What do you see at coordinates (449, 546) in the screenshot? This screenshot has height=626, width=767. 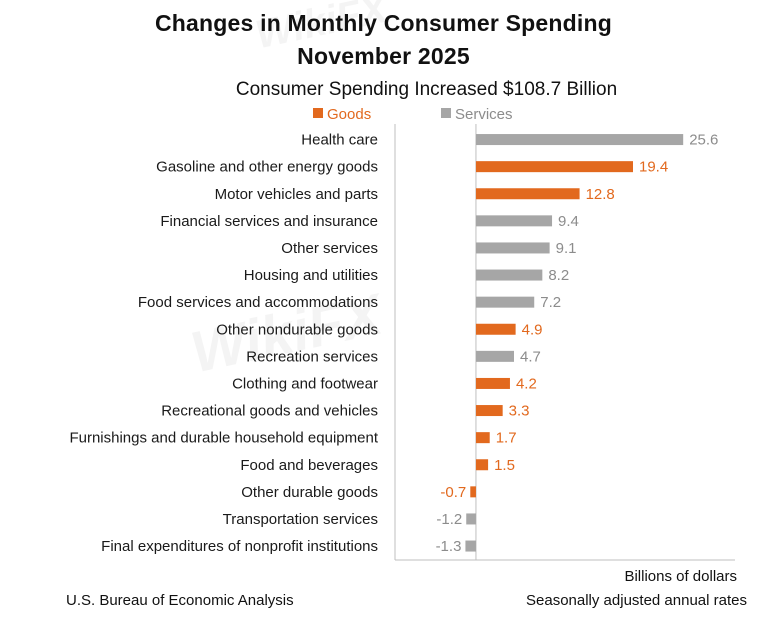 I see `data-label: -1.3` at bounding box center [449, 546].